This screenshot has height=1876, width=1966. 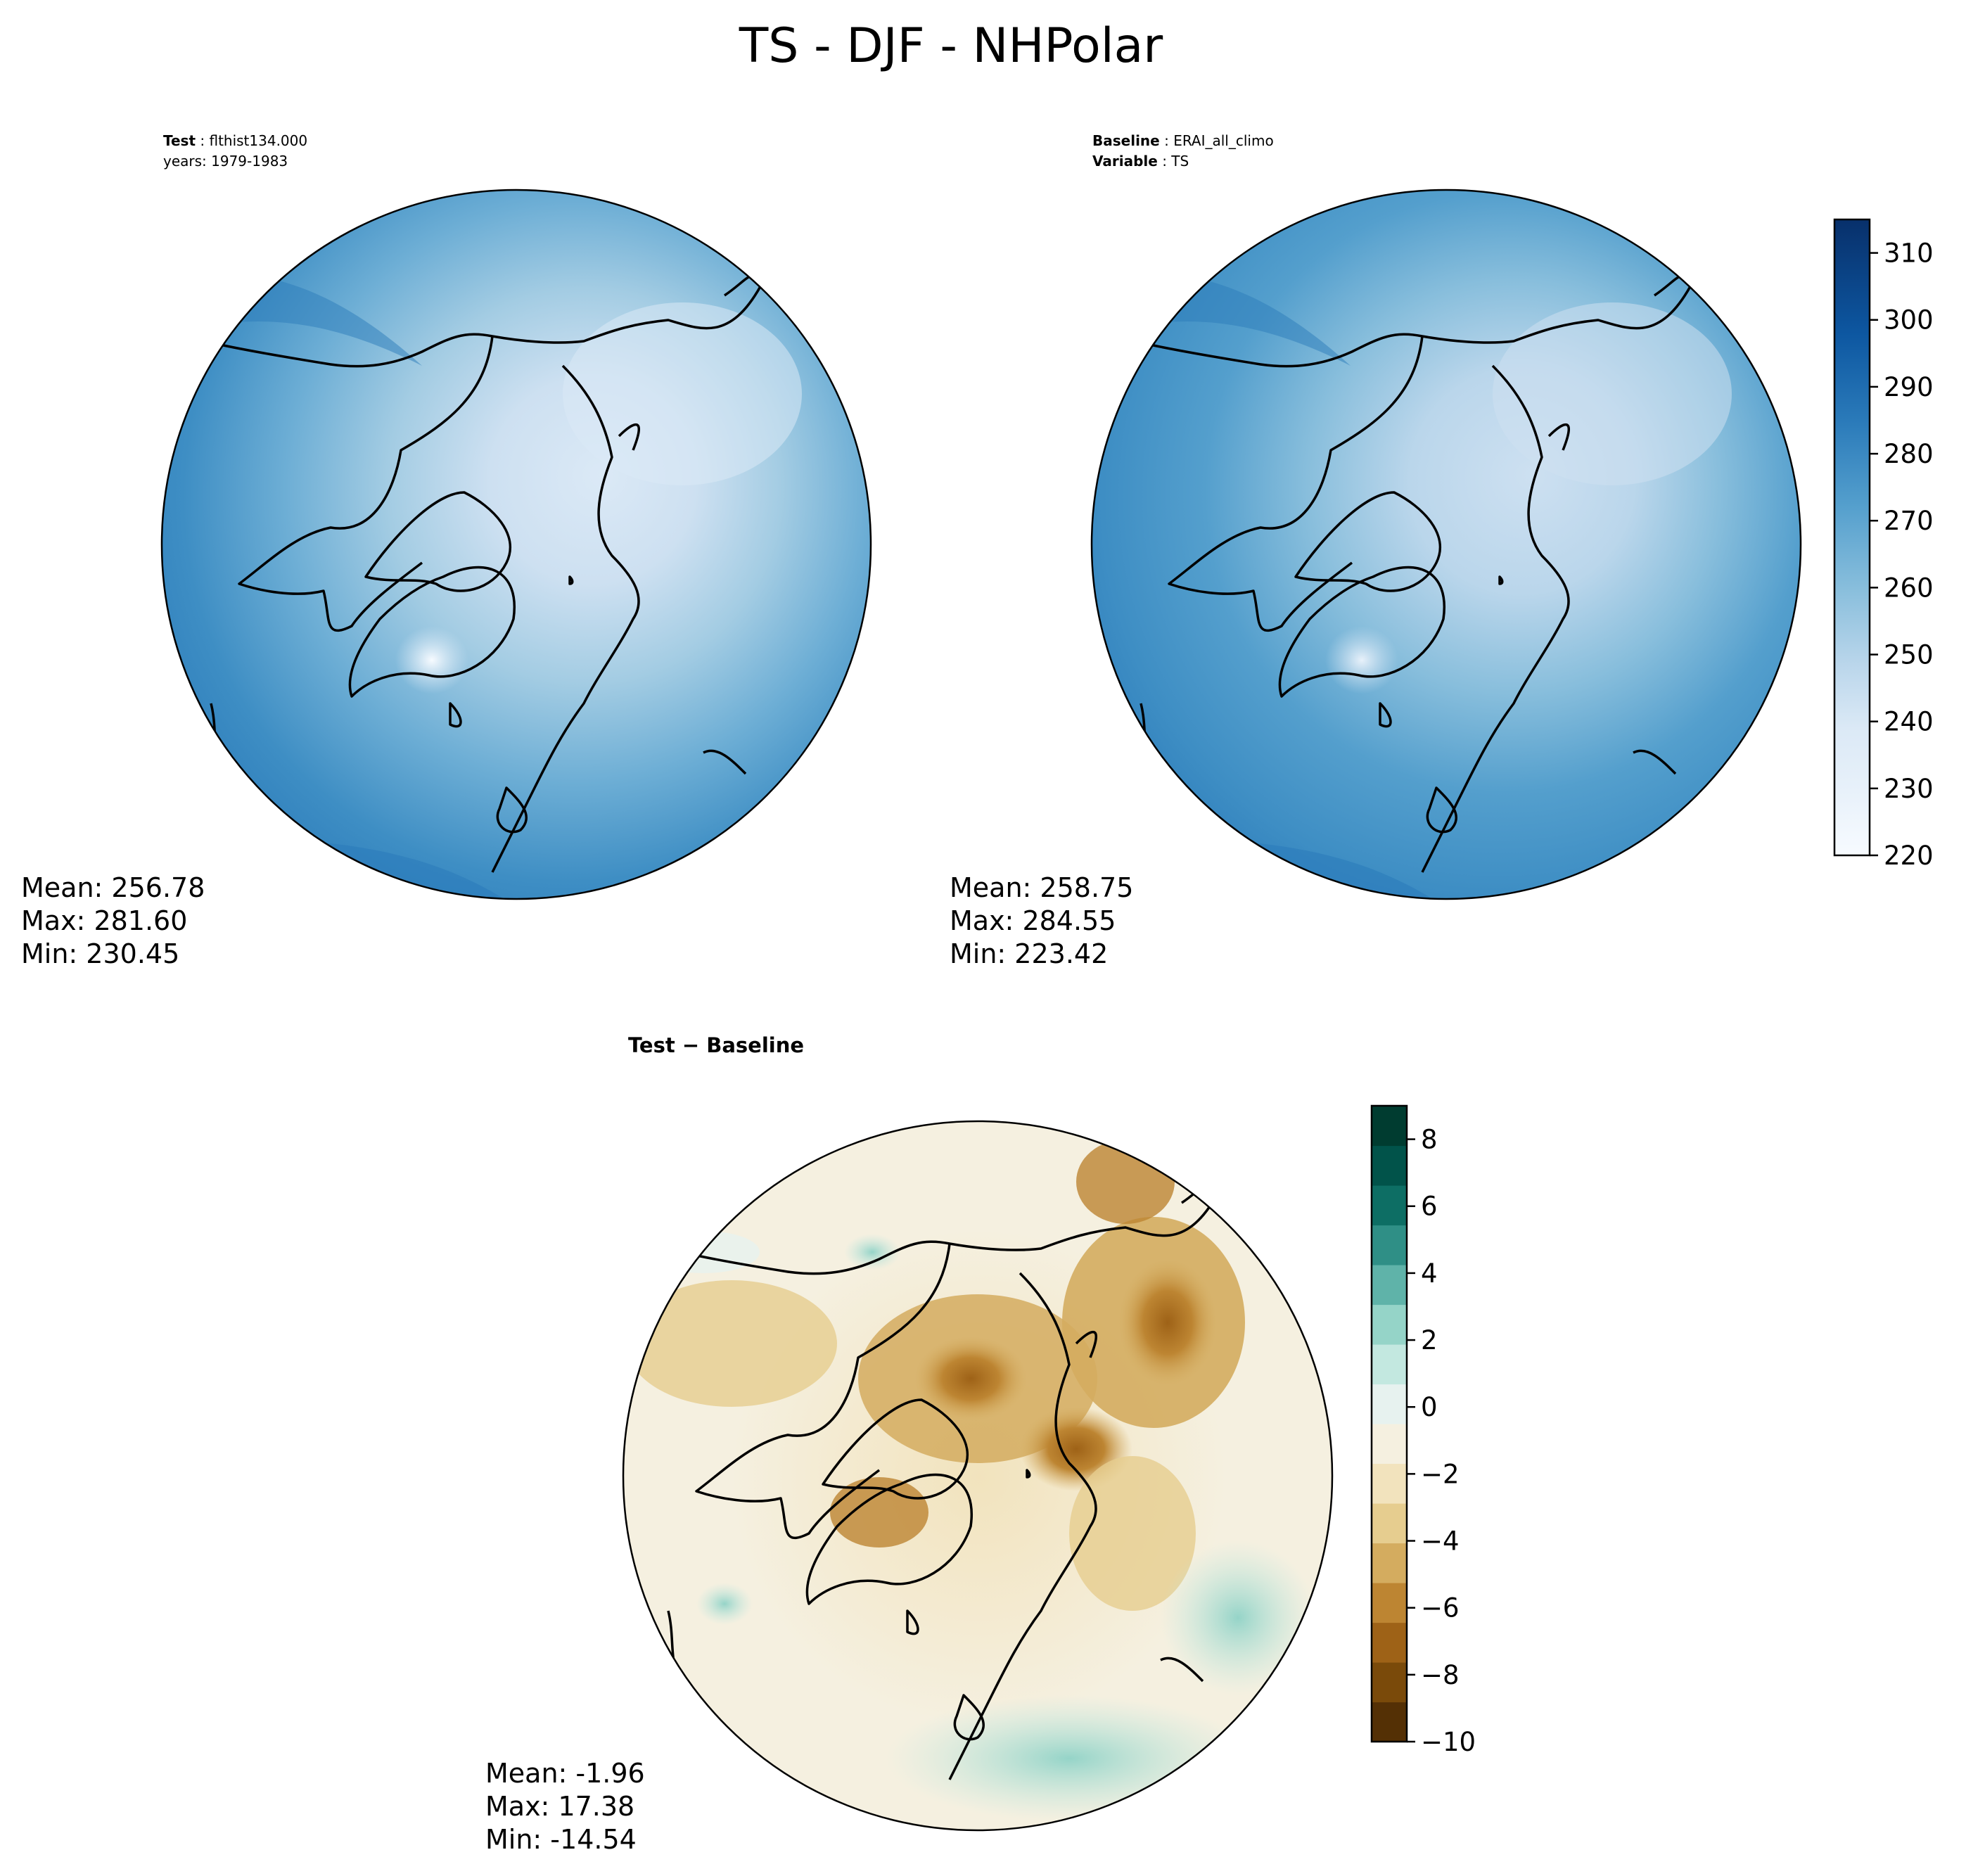 I want to click on colorbar-absolute: 220 230 240 250 260 270 280 290 300 310, so click(x=1883, y=544).